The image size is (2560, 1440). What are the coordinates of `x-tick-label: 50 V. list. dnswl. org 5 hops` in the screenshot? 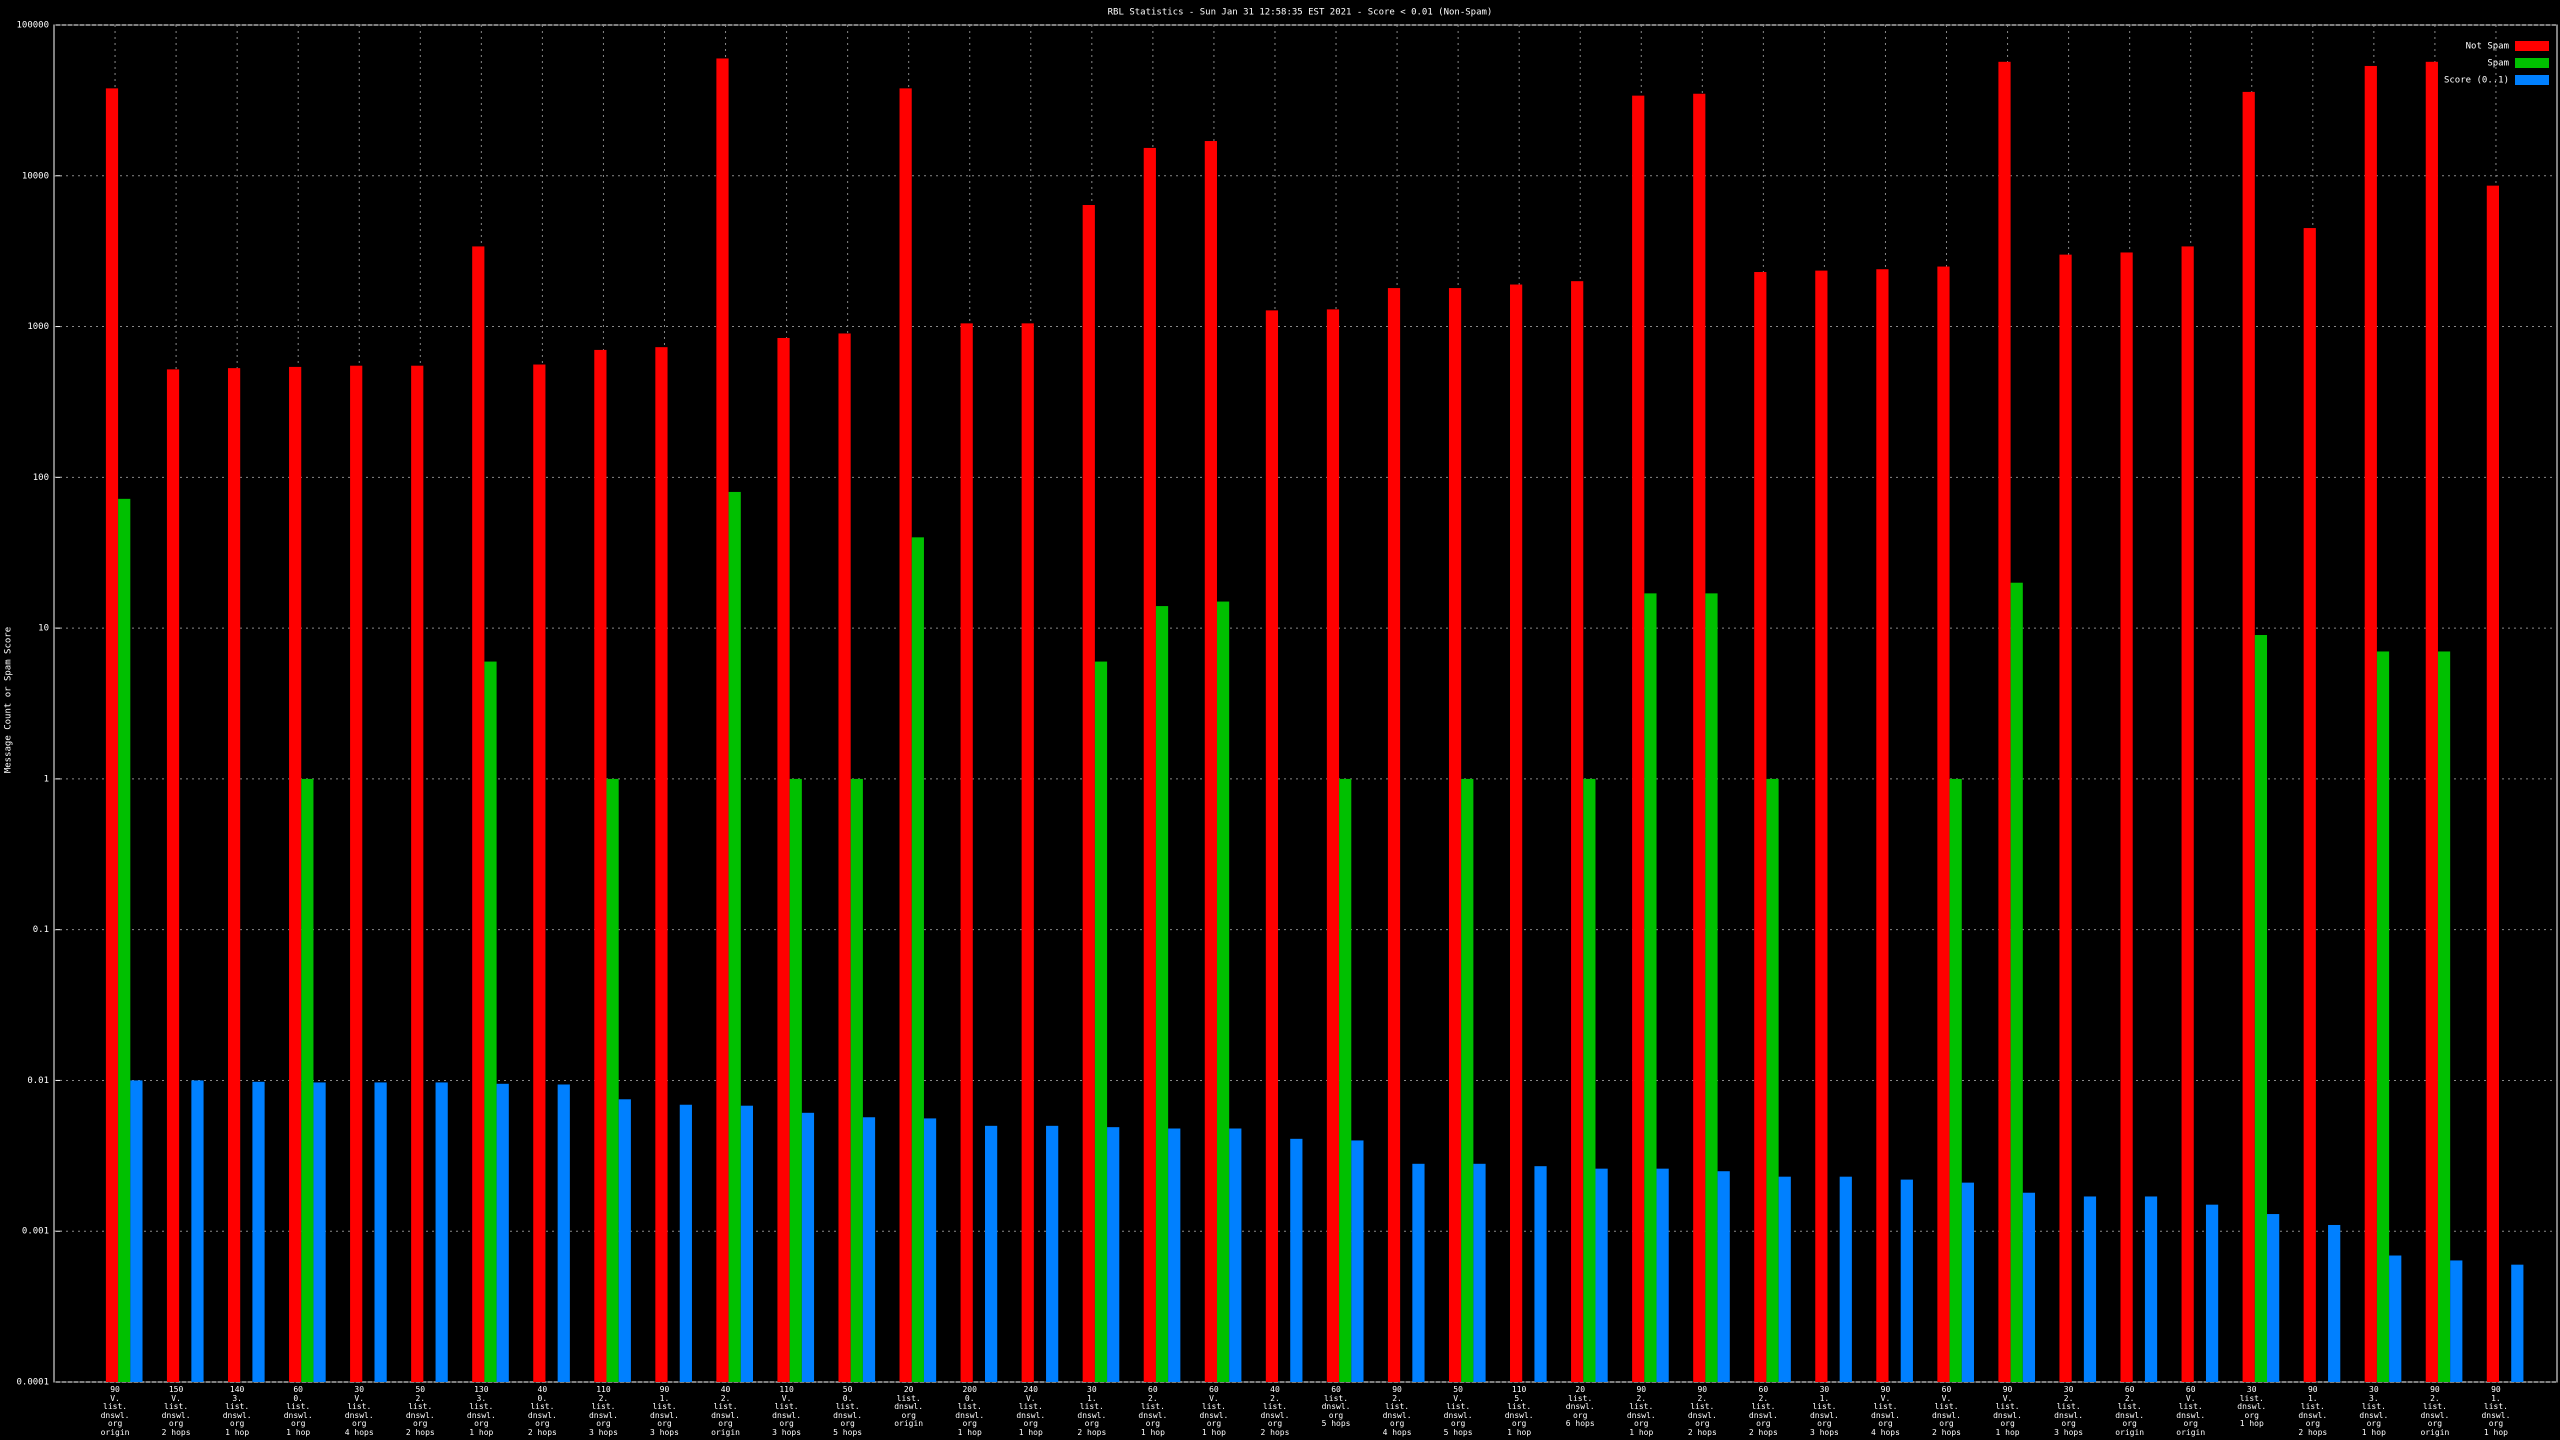 It's located at (1458, 1411).